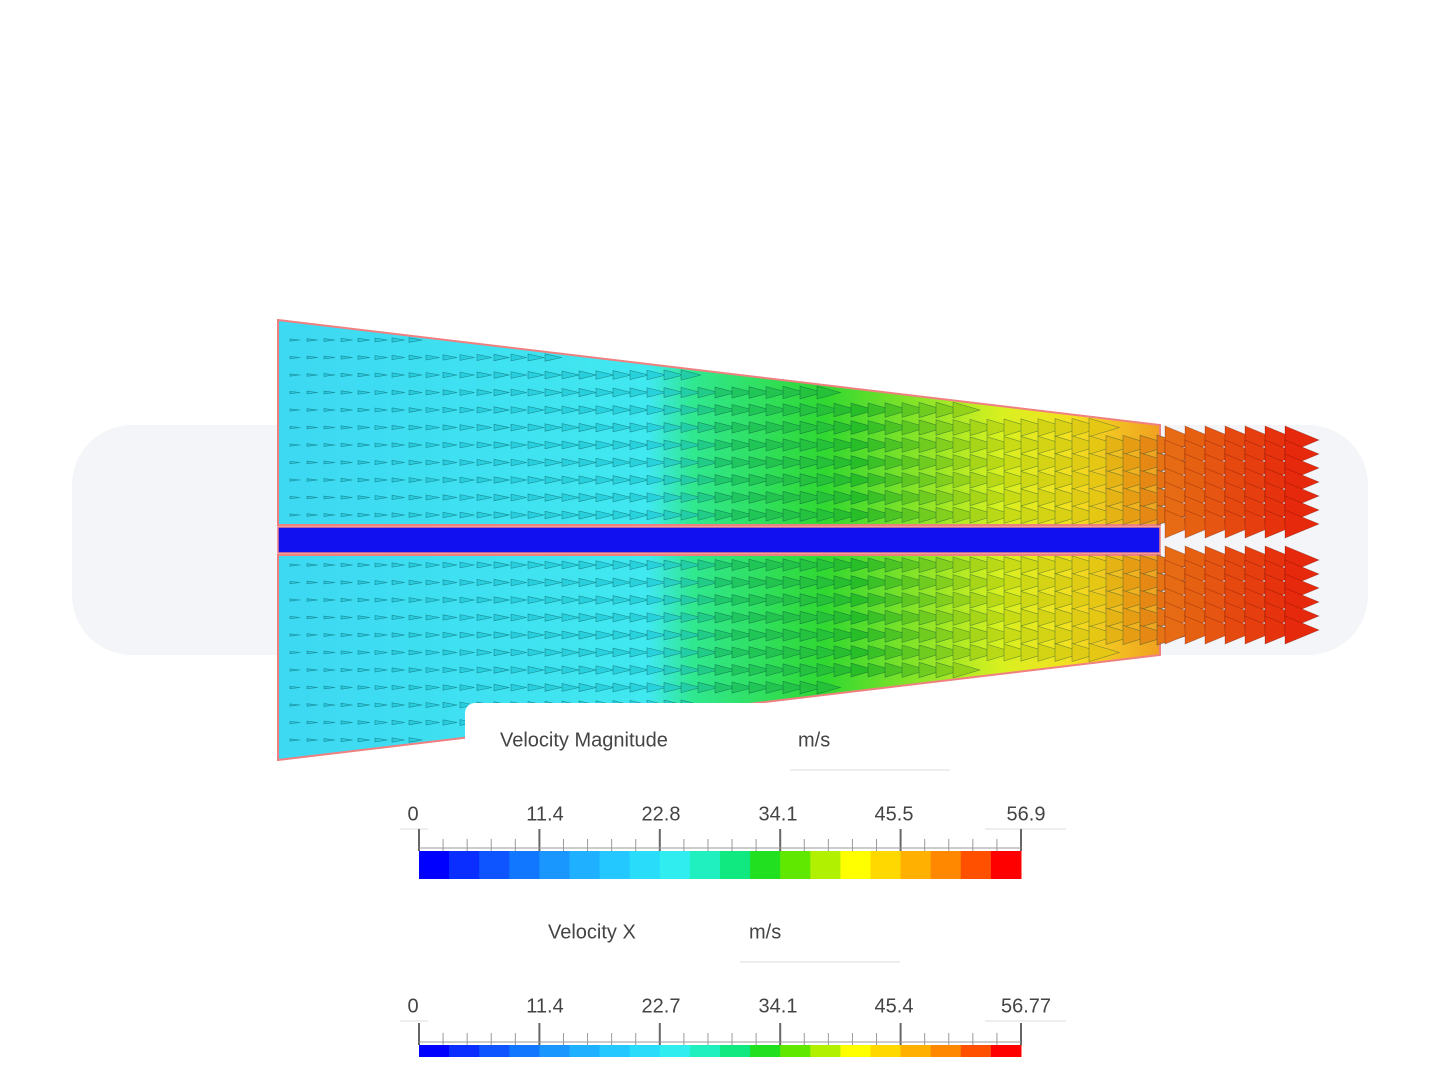 This screenshot has height=1080, width=1440. I want to click on legend-title: Velocity Magnitude, so click(584, 740).